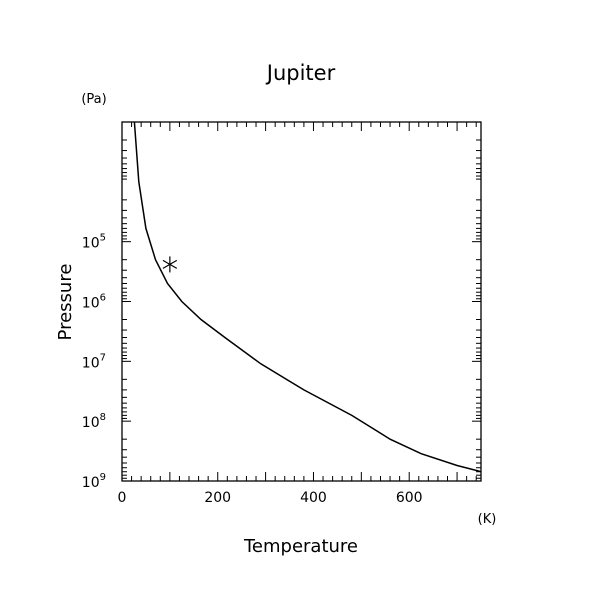 The height and width of the screenshot is (604, 604). What do you see at coordinates (94, 242) in the screenshot?
I see `y-tick-label: 10⁵` at bounding box center [94, 242].